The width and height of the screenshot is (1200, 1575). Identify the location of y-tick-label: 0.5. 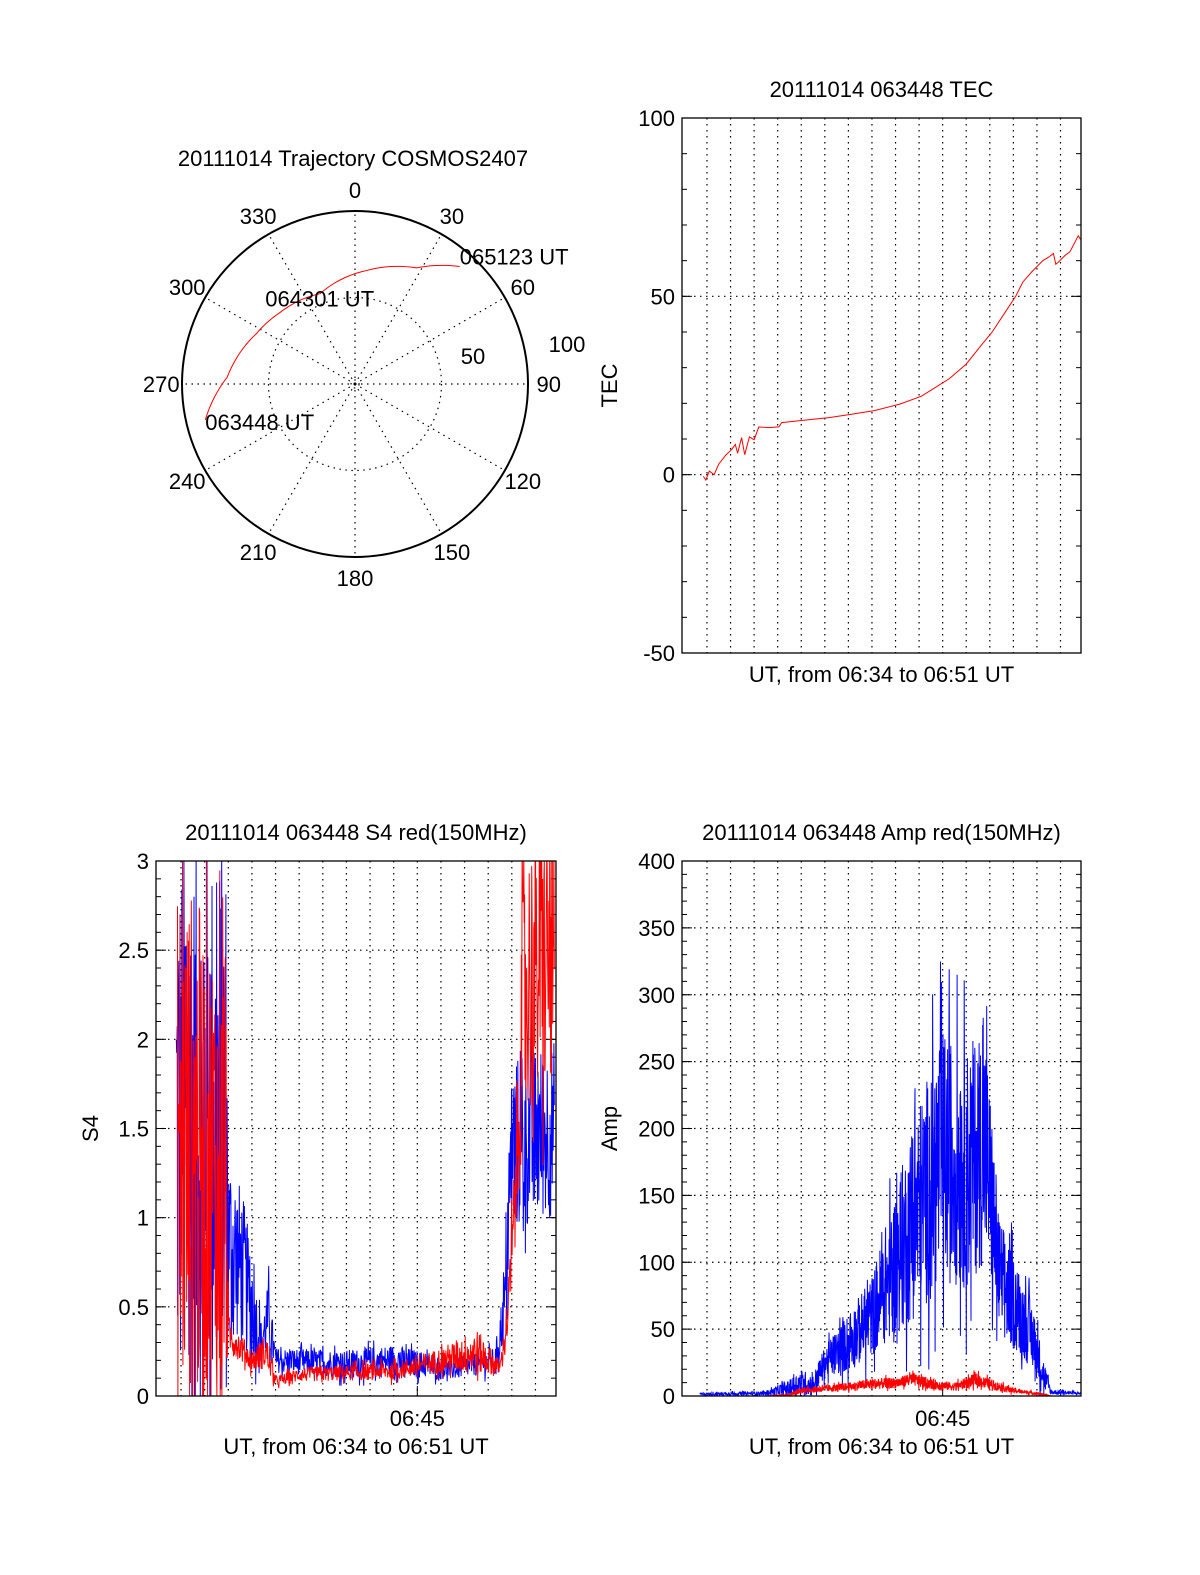
(133, 1307).